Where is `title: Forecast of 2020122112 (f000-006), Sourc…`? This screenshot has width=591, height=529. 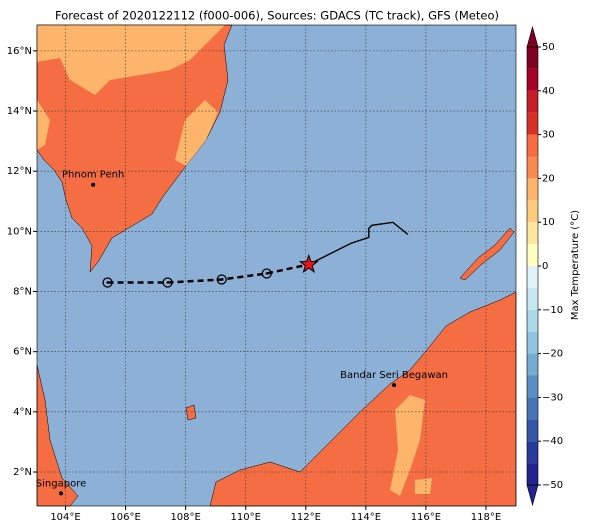
title: Forecast of 2020122112 (f000-006), Sourc… is located at coordinates (277, 16).